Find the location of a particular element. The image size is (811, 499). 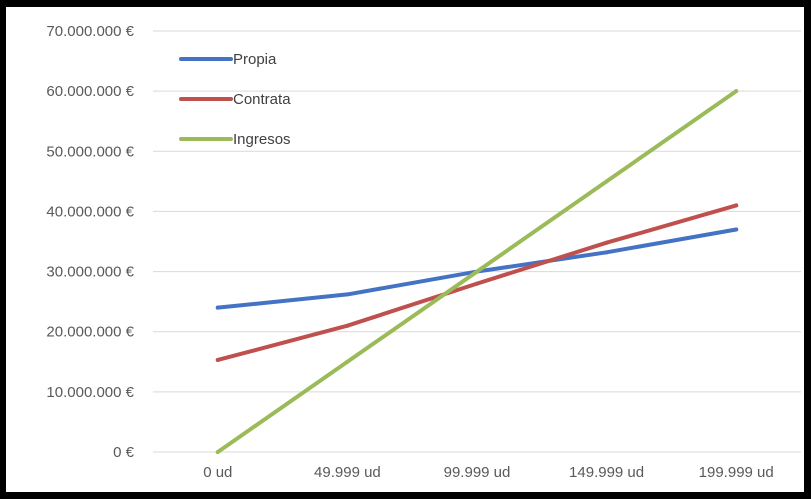

y-tick-label: 20.000.000 € is located at coordinates (90, 332).